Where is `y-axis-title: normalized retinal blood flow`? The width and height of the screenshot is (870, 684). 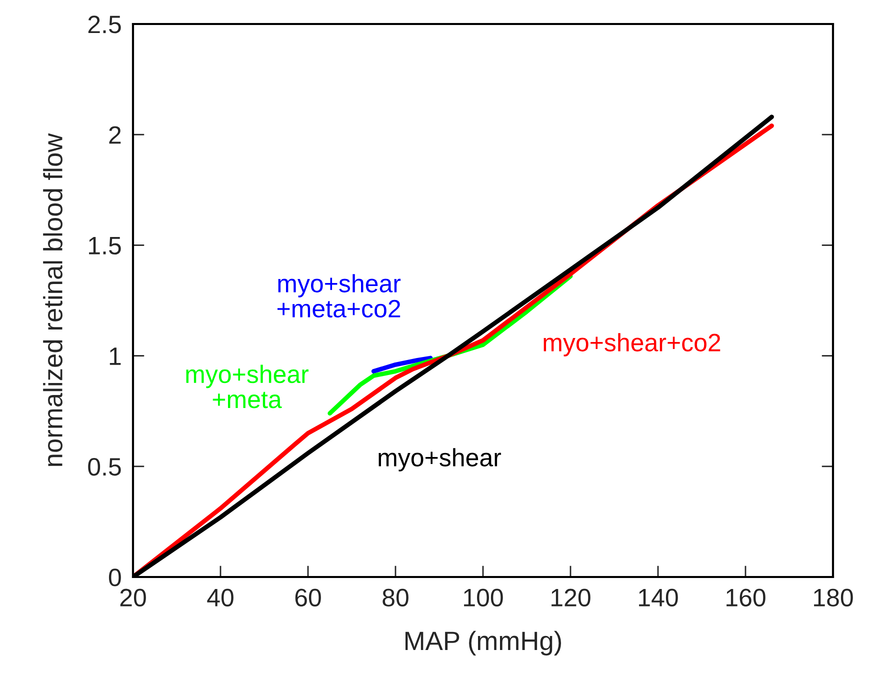
y-axis-title: normalized retinal blood flow is located at coordinates (52, 299).